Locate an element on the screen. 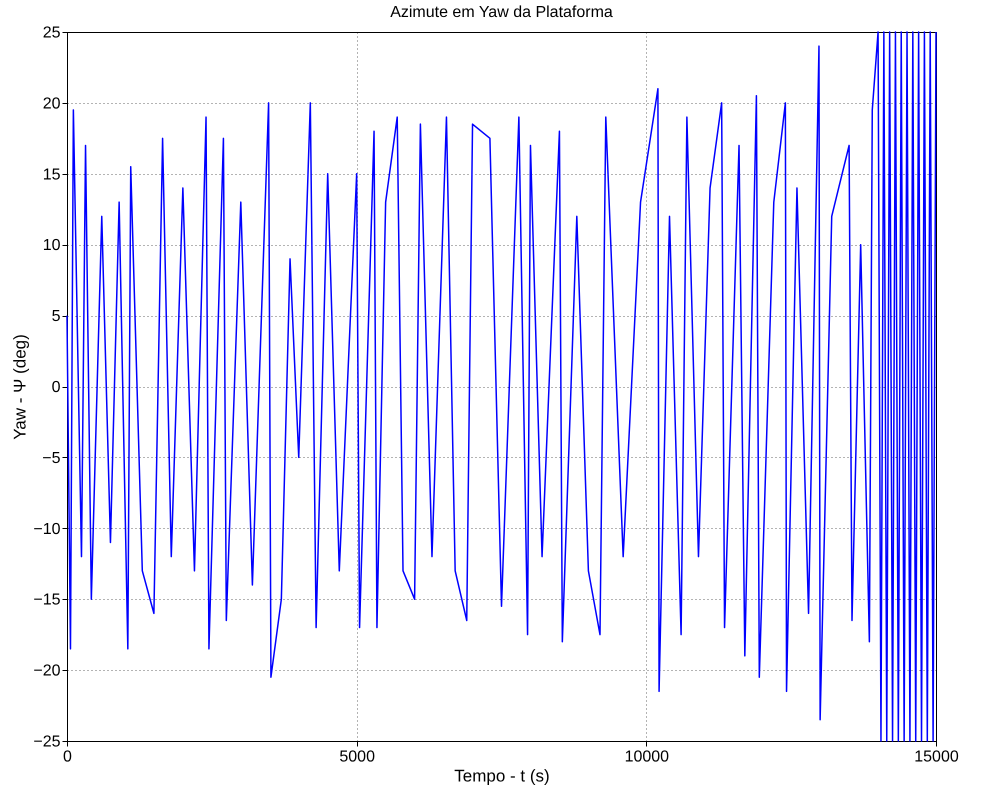 This screenshot has width=989, height=794. x-tick-label: 5000 is located at coordinates (357, 757).